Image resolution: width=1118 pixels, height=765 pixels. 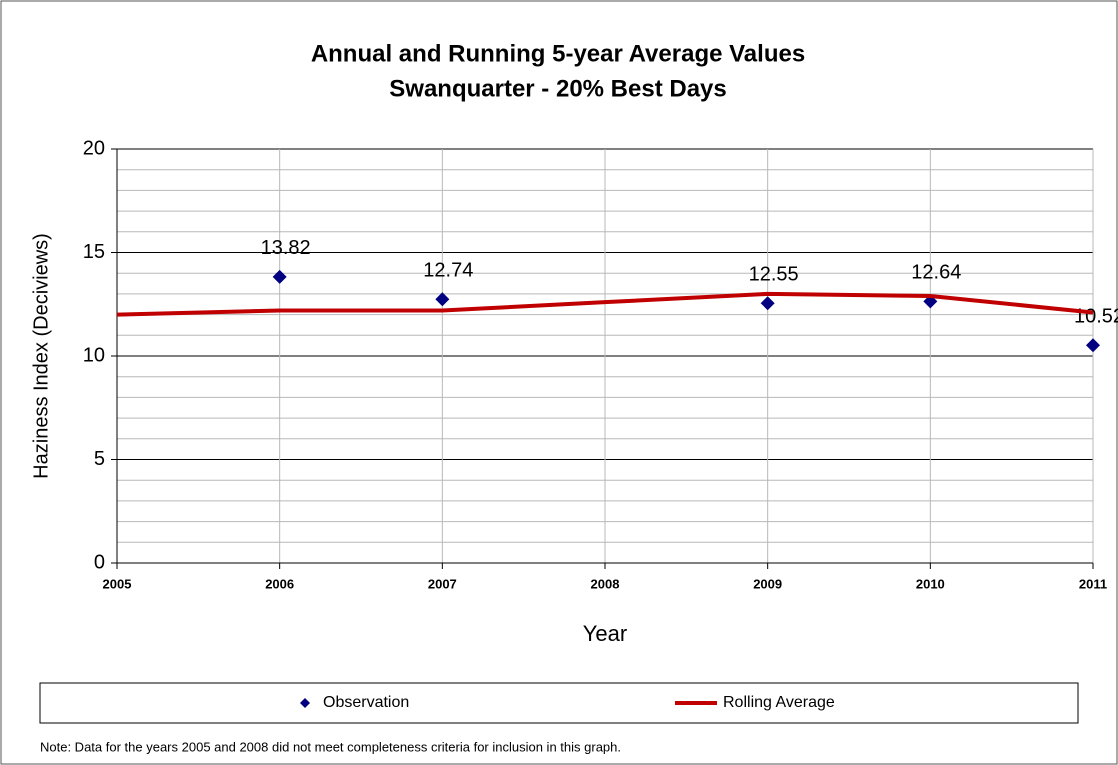 I want to click on x-axis-label: Year, so click(x=605, y=633).